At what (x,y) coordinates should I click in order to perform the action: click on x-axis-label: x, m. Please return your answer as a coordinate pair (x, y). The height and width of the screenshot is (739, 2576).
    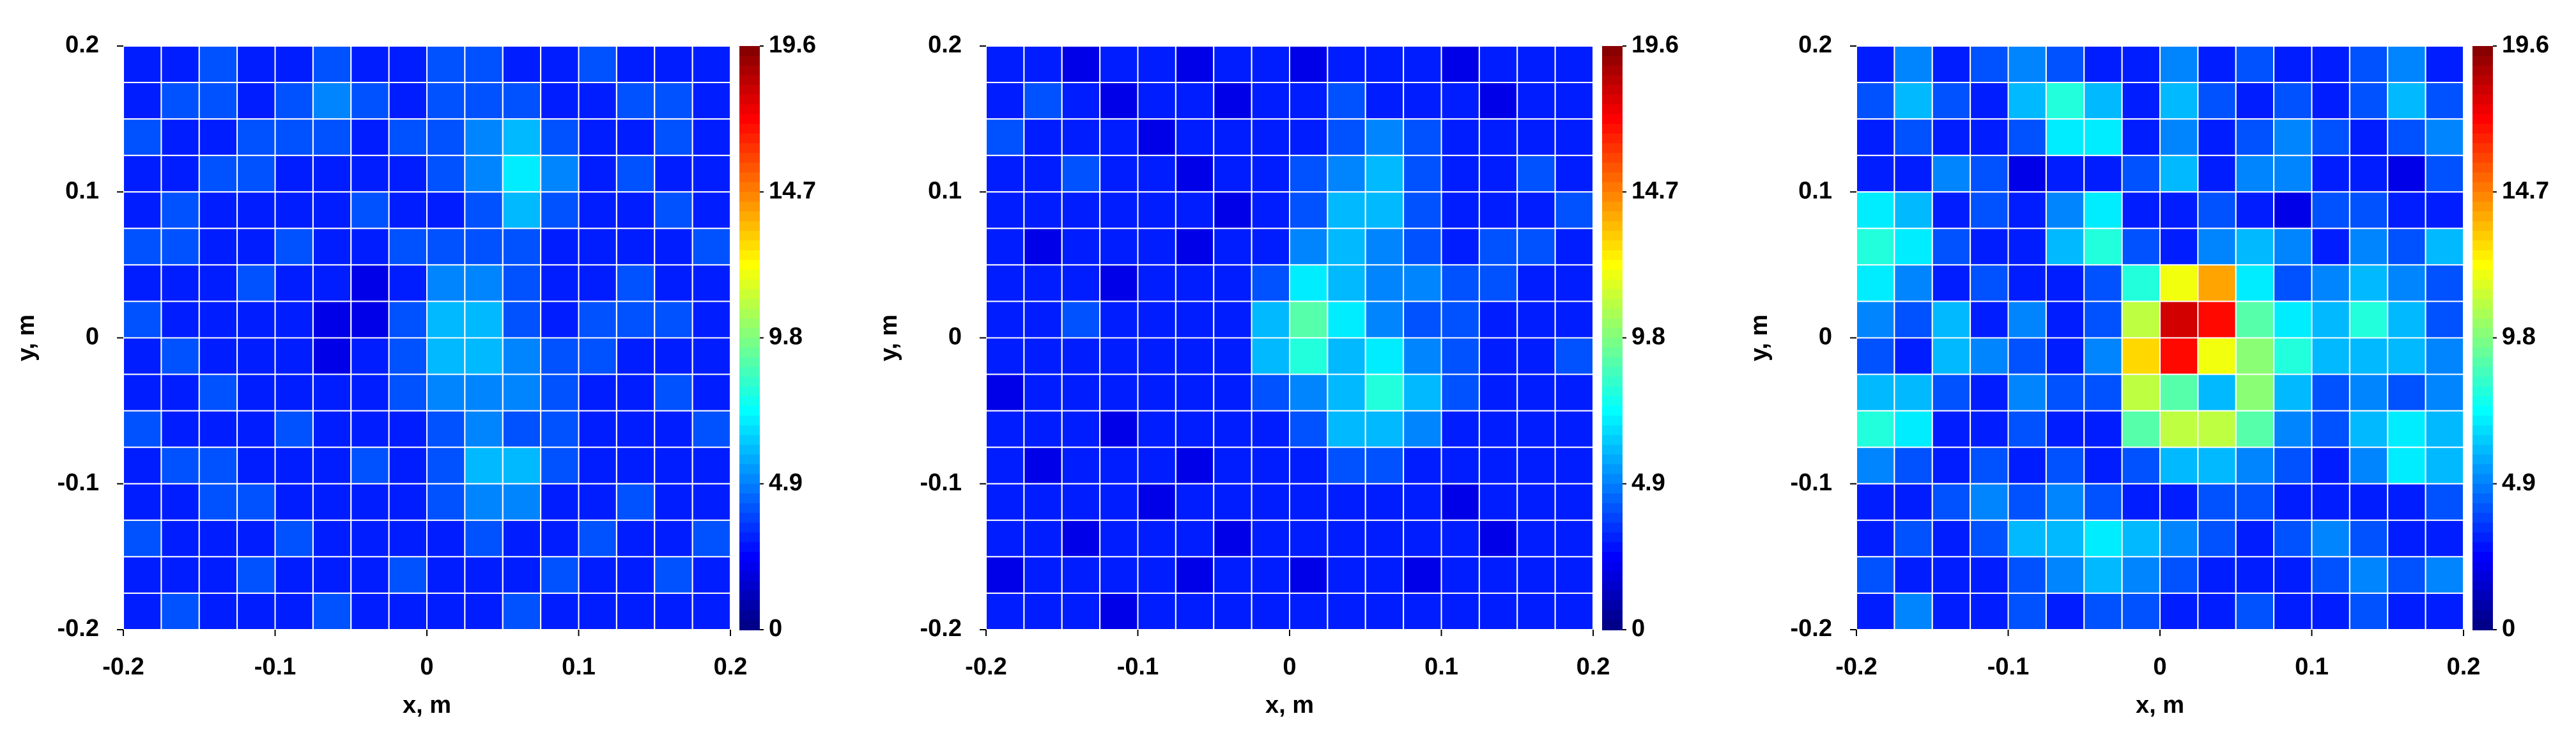
    Looking at the image, I should click on (1289, 705).